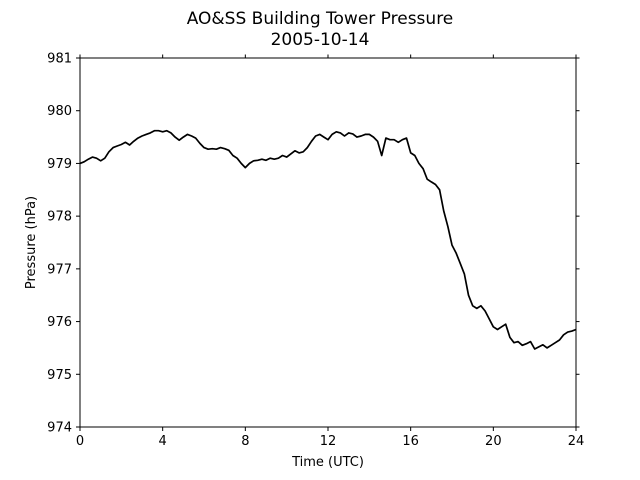 The height and width of the screenshot is (480, 640). What do you see at coordinates (327, 462) in the screenshot?
I see `x-axis-label: Time (UTC)` at bounding box center [327, 462].